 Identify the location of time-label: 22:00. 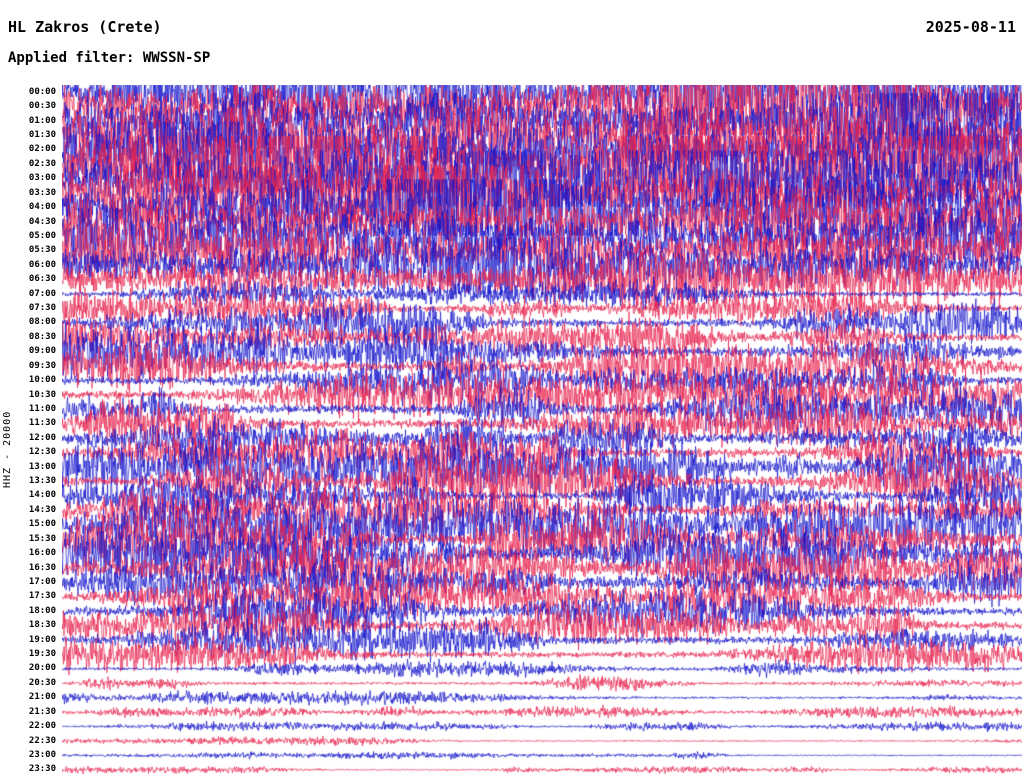
(42, 726).